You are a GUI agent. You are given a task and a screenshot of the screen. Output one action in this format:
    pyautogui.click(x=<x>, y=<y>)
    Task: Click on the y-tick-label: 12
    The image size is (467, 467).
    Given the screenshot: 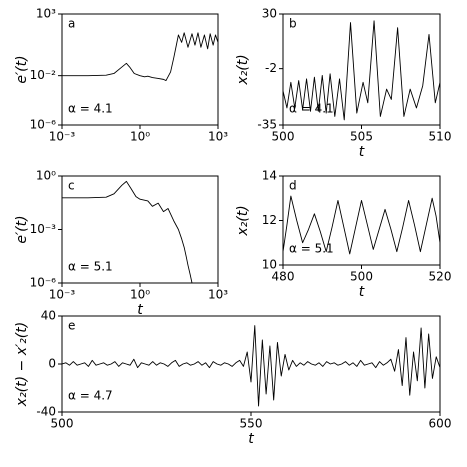 What is the action you would take?
    pyautogui.click(x=269, y=220)
    